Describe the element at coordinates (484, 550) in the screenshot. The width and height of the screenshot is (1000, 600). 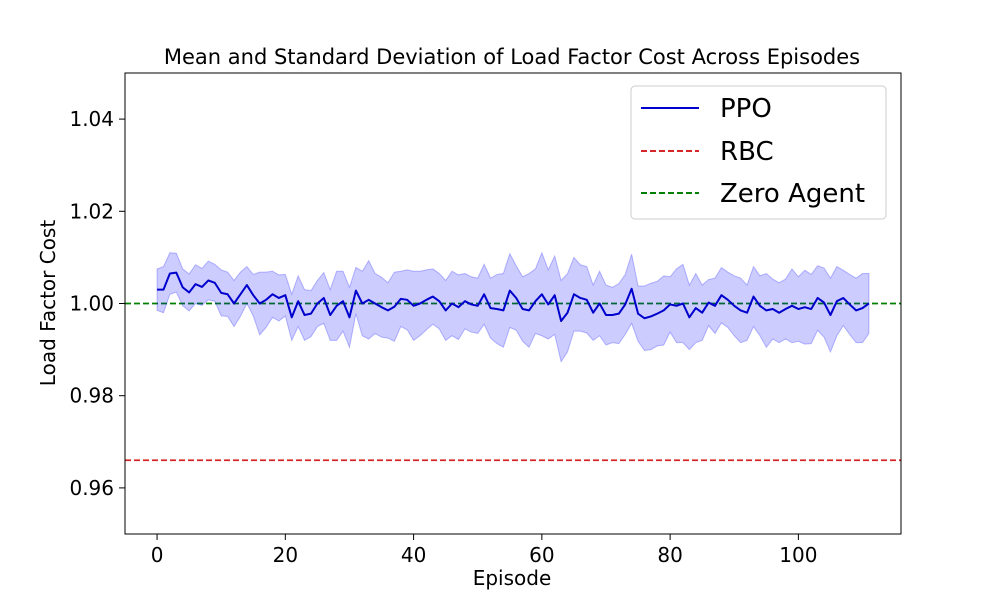
I see `x-axis: 0 20 40 60 80 100` at that location.